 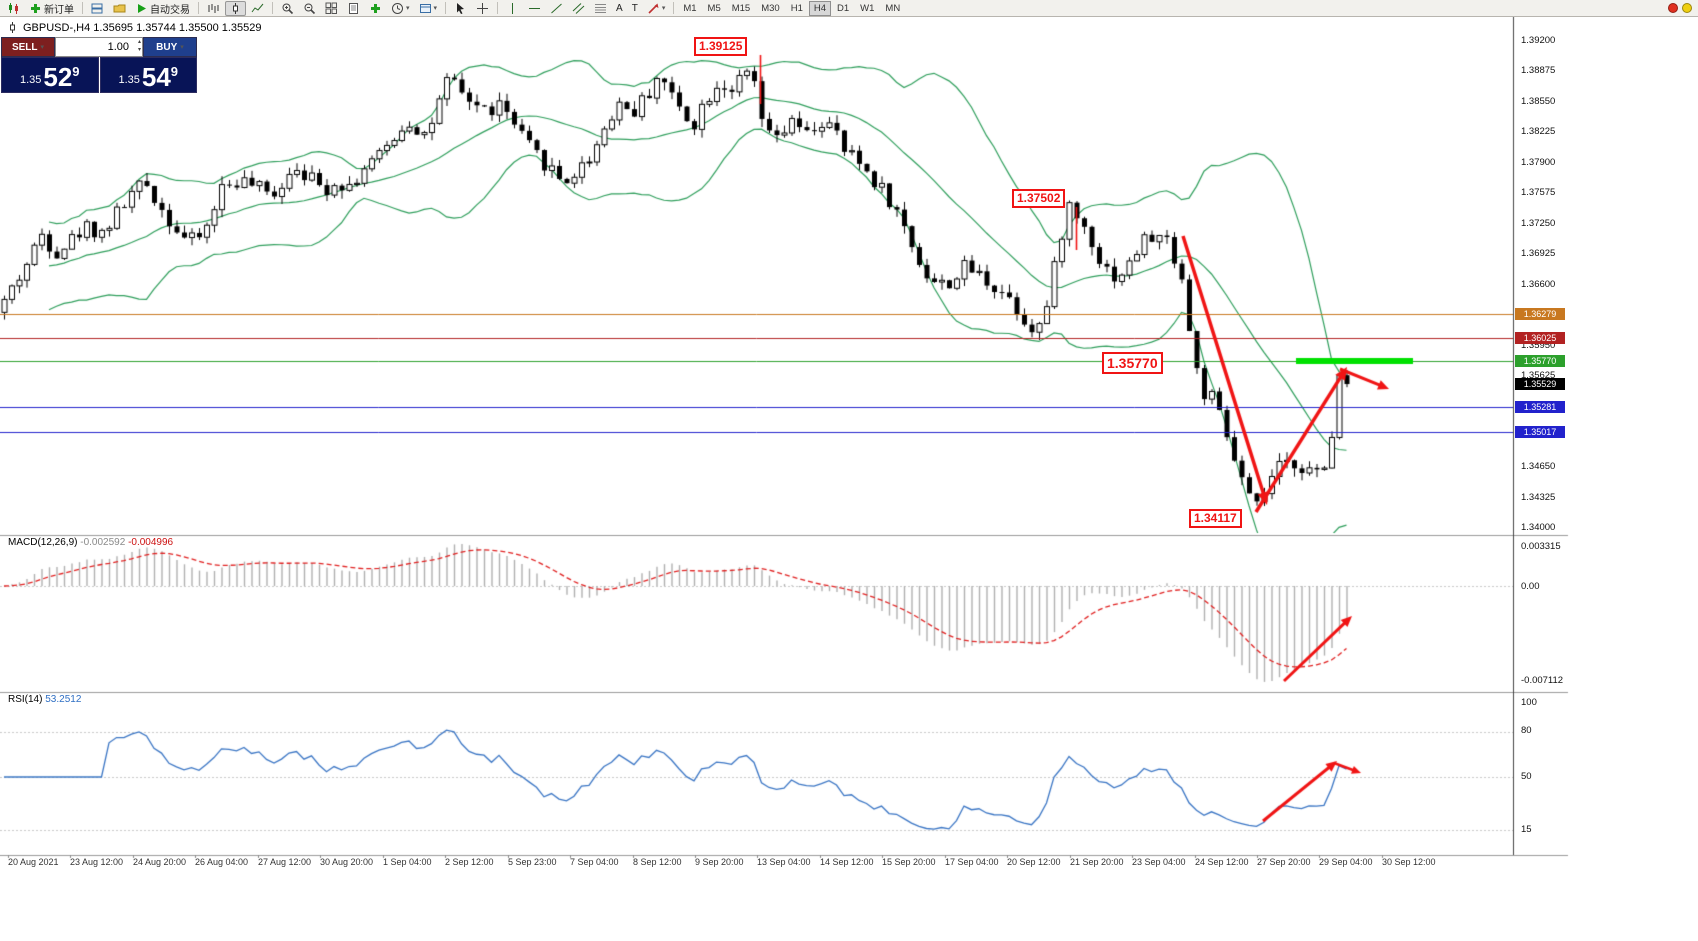 What do you see at coordinates (843, 8) in the screenshot?
I see `timeframe-button-d1: D1` at bounding box center [843, 8].